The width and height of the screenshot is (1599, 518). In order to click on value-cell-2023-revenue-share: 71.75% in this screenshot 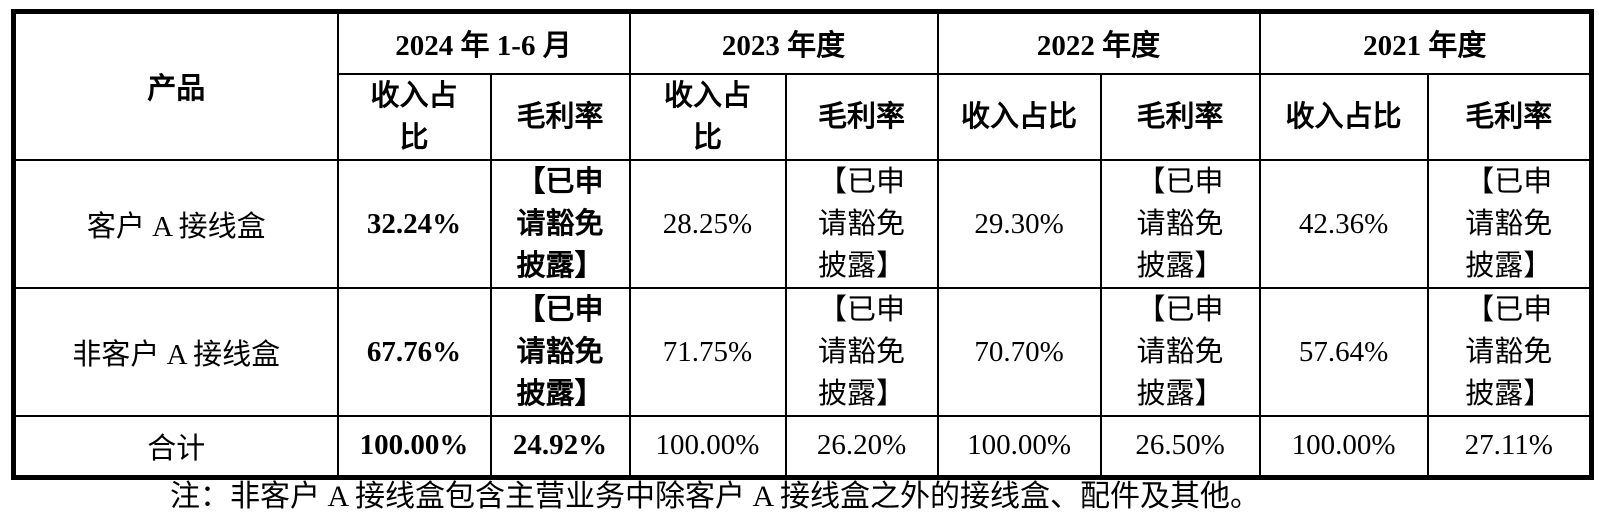, I will do `click(707, 351)`.